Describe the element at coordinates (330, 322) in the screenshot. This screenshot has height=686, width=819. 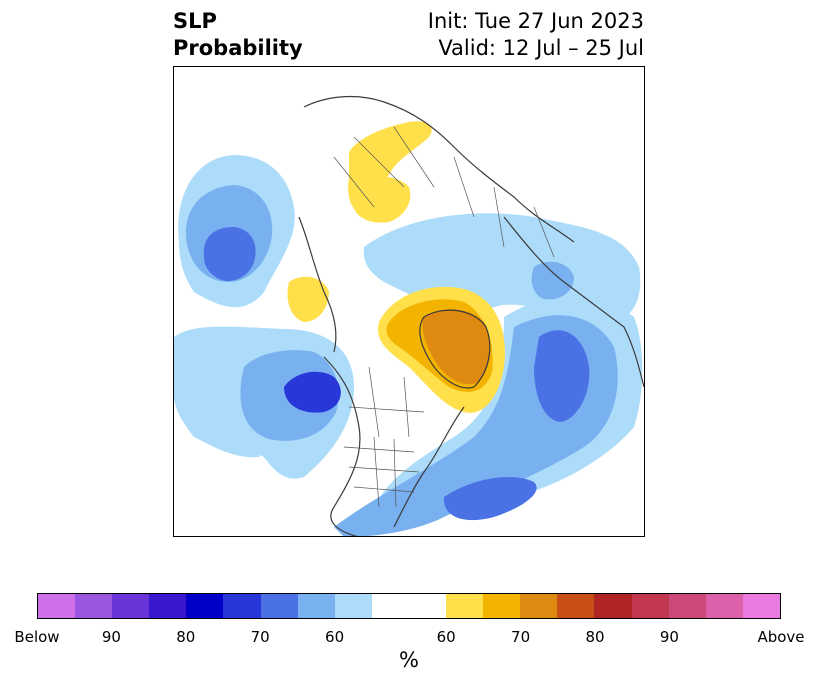
I see `alaska-coast` at that location.